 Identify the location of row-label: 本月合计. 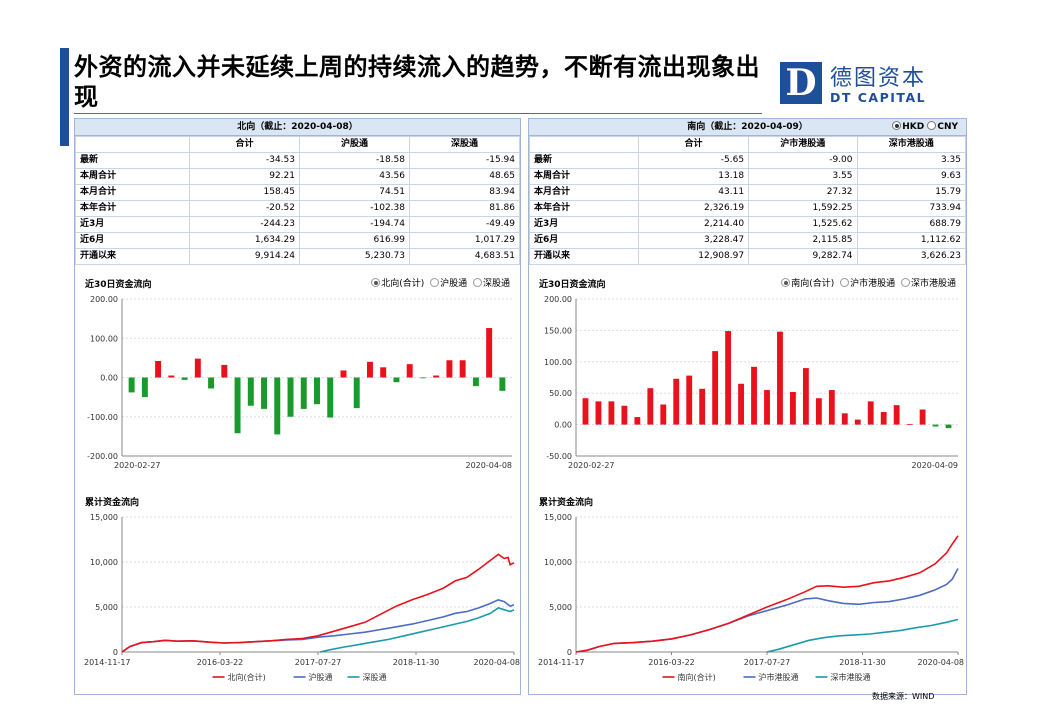
(132, 192).